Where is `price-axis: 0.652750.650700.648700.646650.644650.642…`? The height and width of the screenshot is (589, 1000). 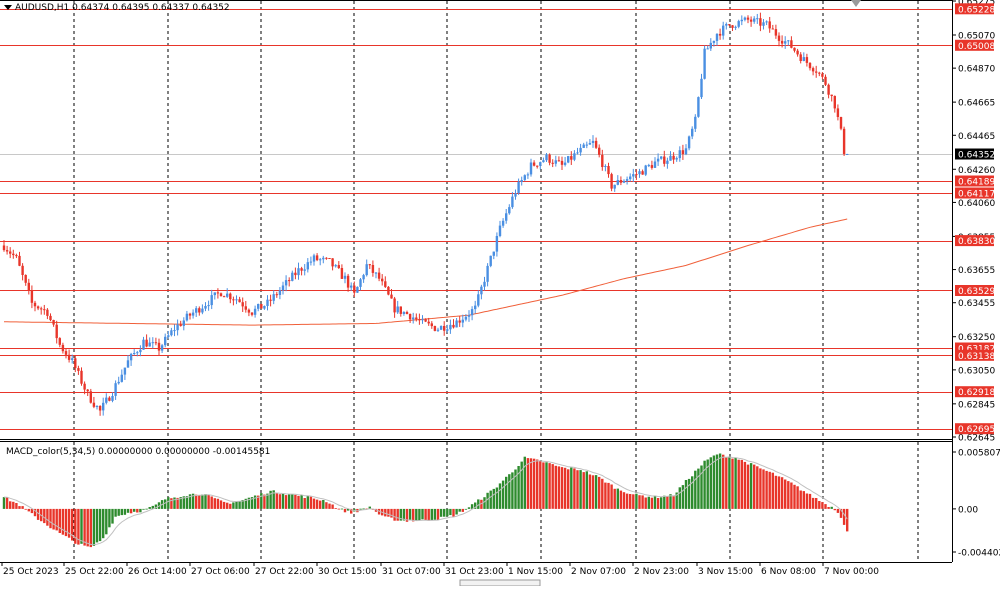
price-axis: 0.652750.650700.648700.646650.644650.642… is located at coordinates (973, 222).